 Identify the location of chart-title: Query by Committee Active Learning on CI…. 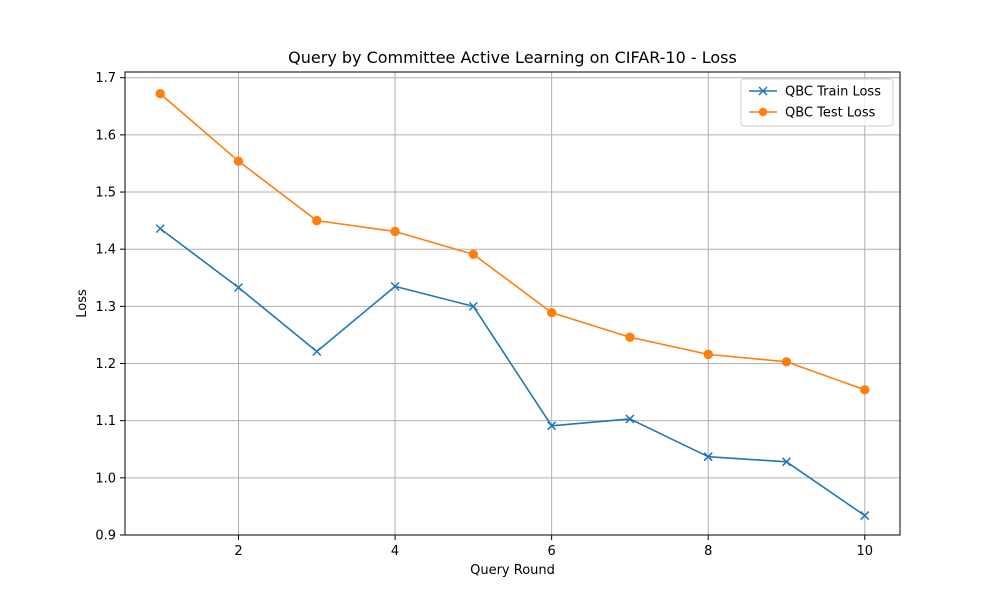
(512, 57).